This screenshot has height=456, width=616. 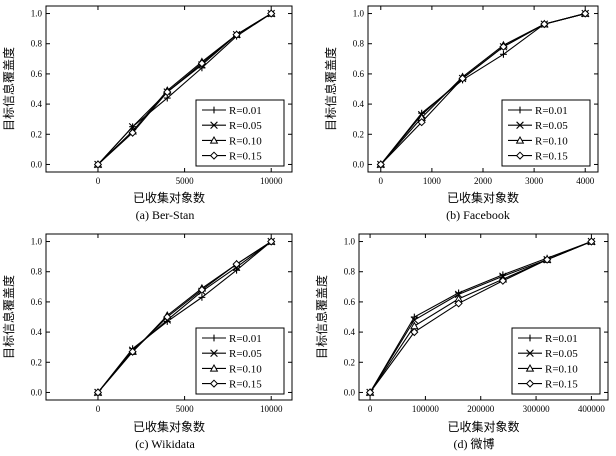 I want to click on x-tick-label: 100000, so click(x=426, y=409).